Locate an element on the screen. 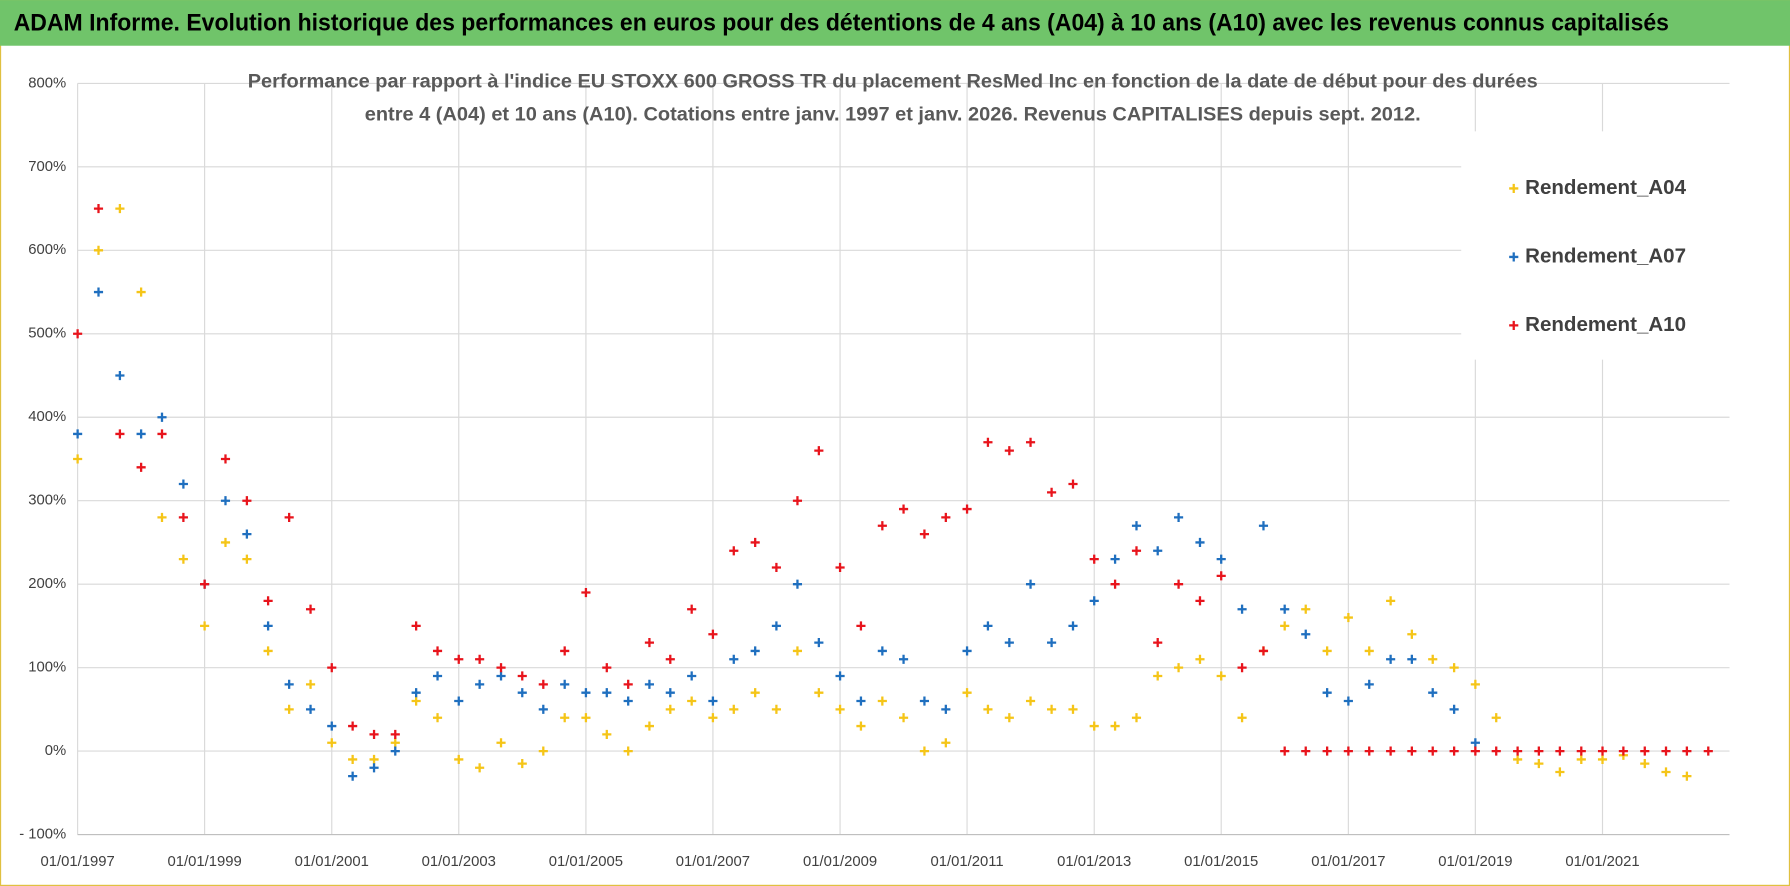 The height and width of the screenshot is (886, 1790). legend-box is located at coordinates (1595, 245).